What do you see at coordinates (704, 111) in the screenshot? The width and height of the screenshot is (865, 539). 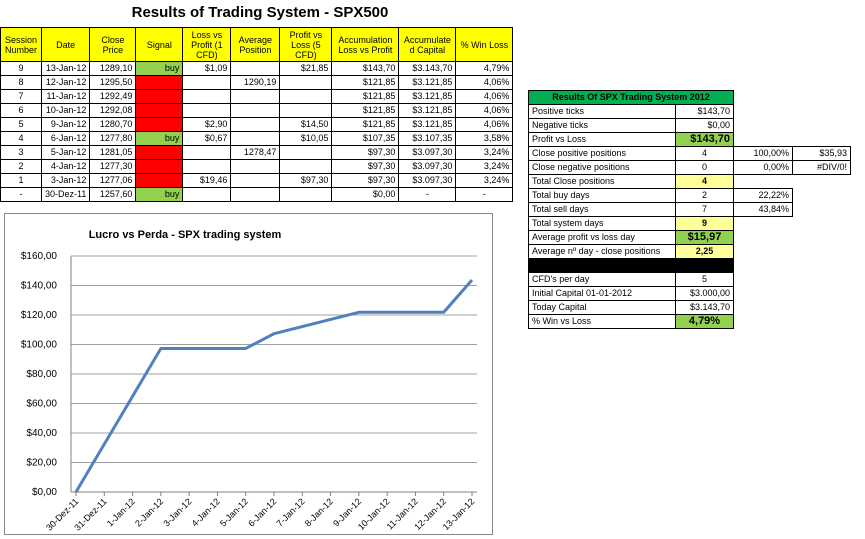 I see `positive-ticks-value: $143,70` at bounding box center [704, 111].